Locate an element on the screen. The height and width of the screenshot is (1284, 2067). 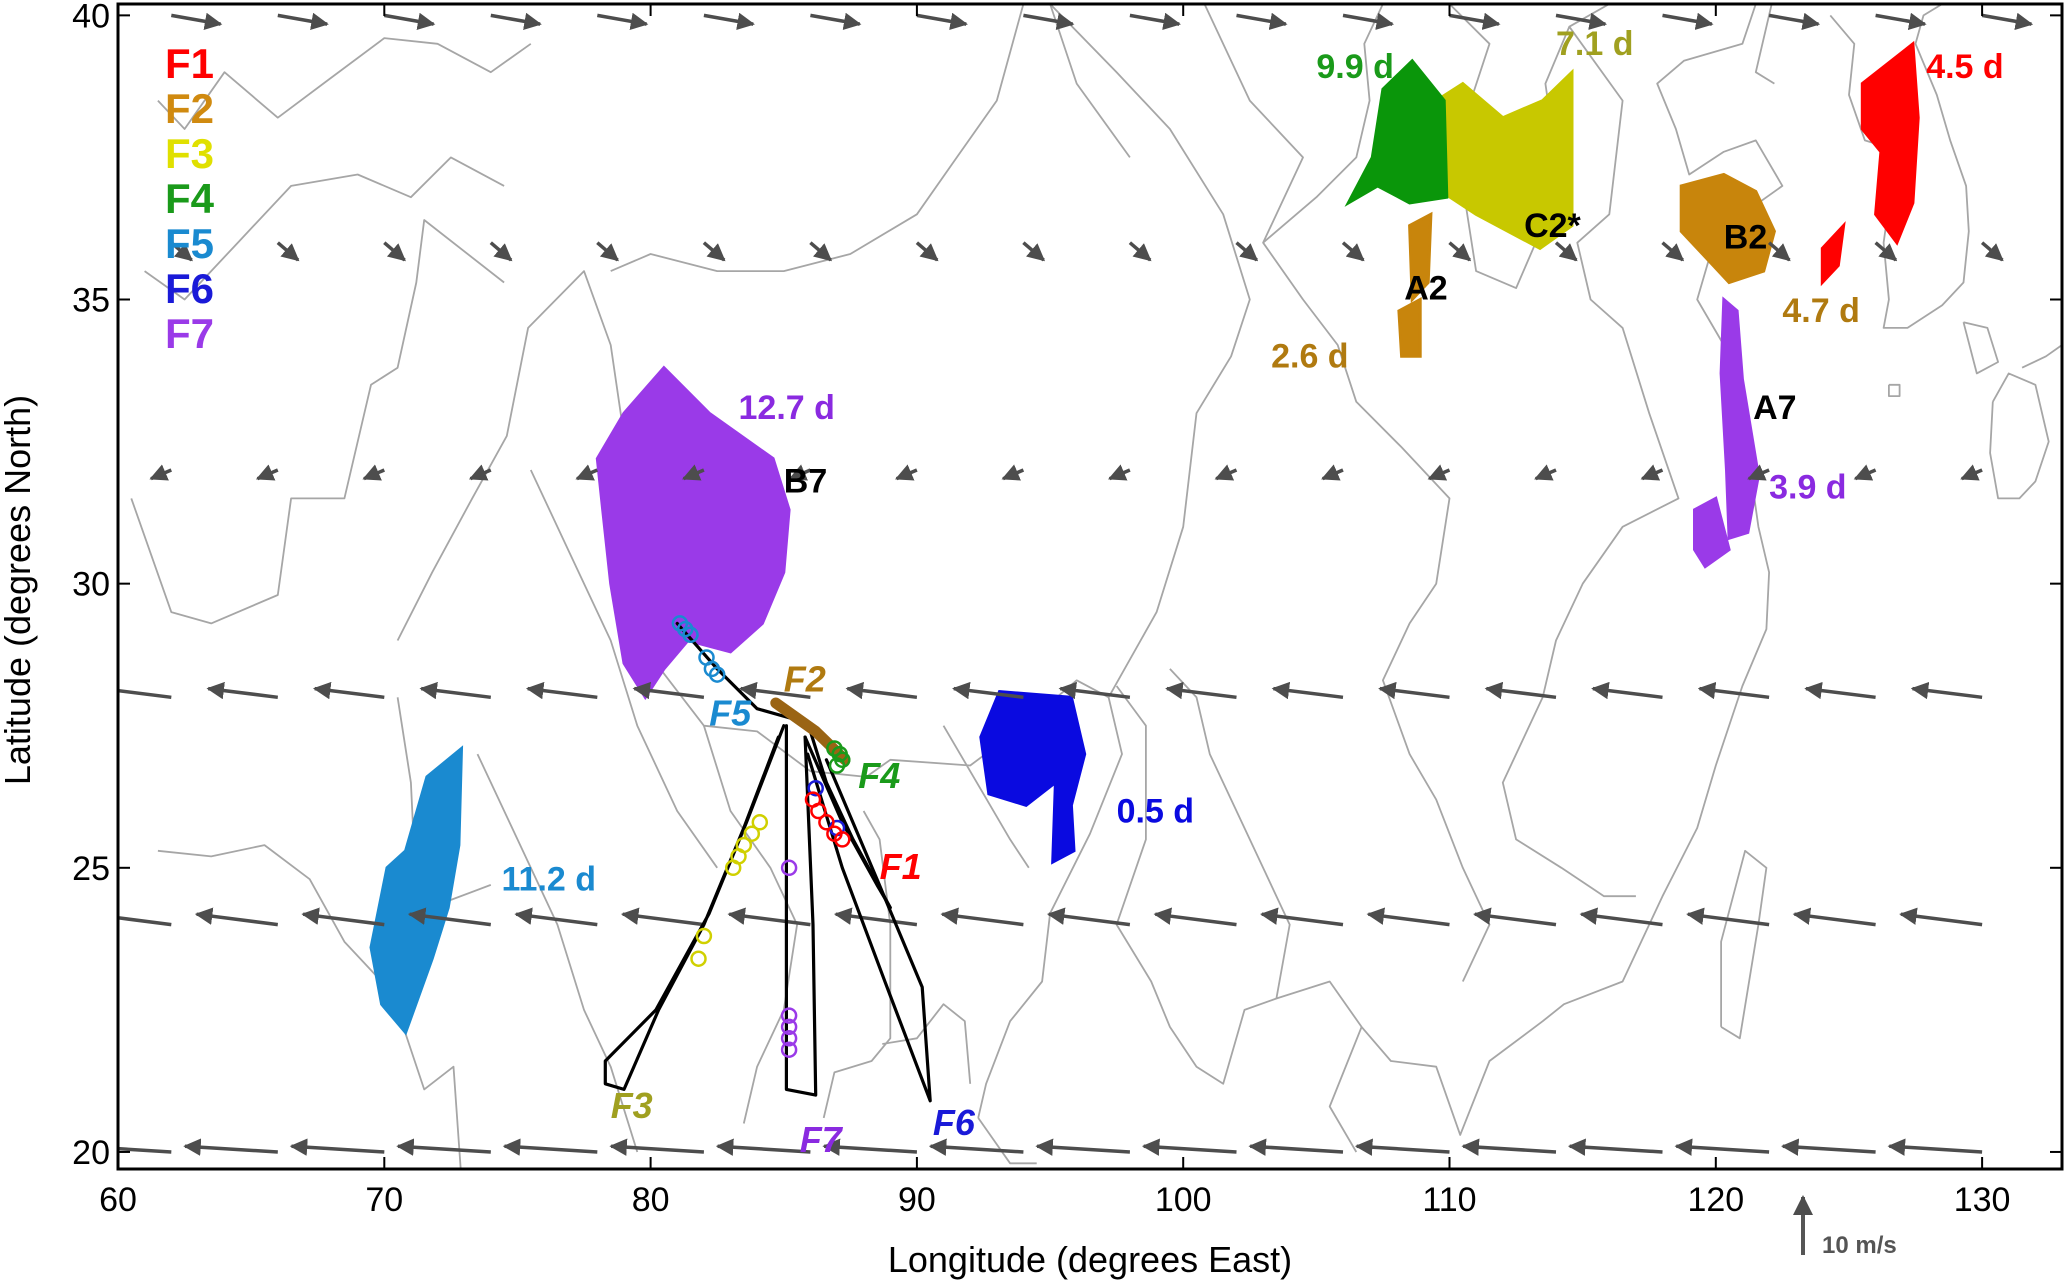
flight-label-f4: F4 is located at coordinates (879, 775).